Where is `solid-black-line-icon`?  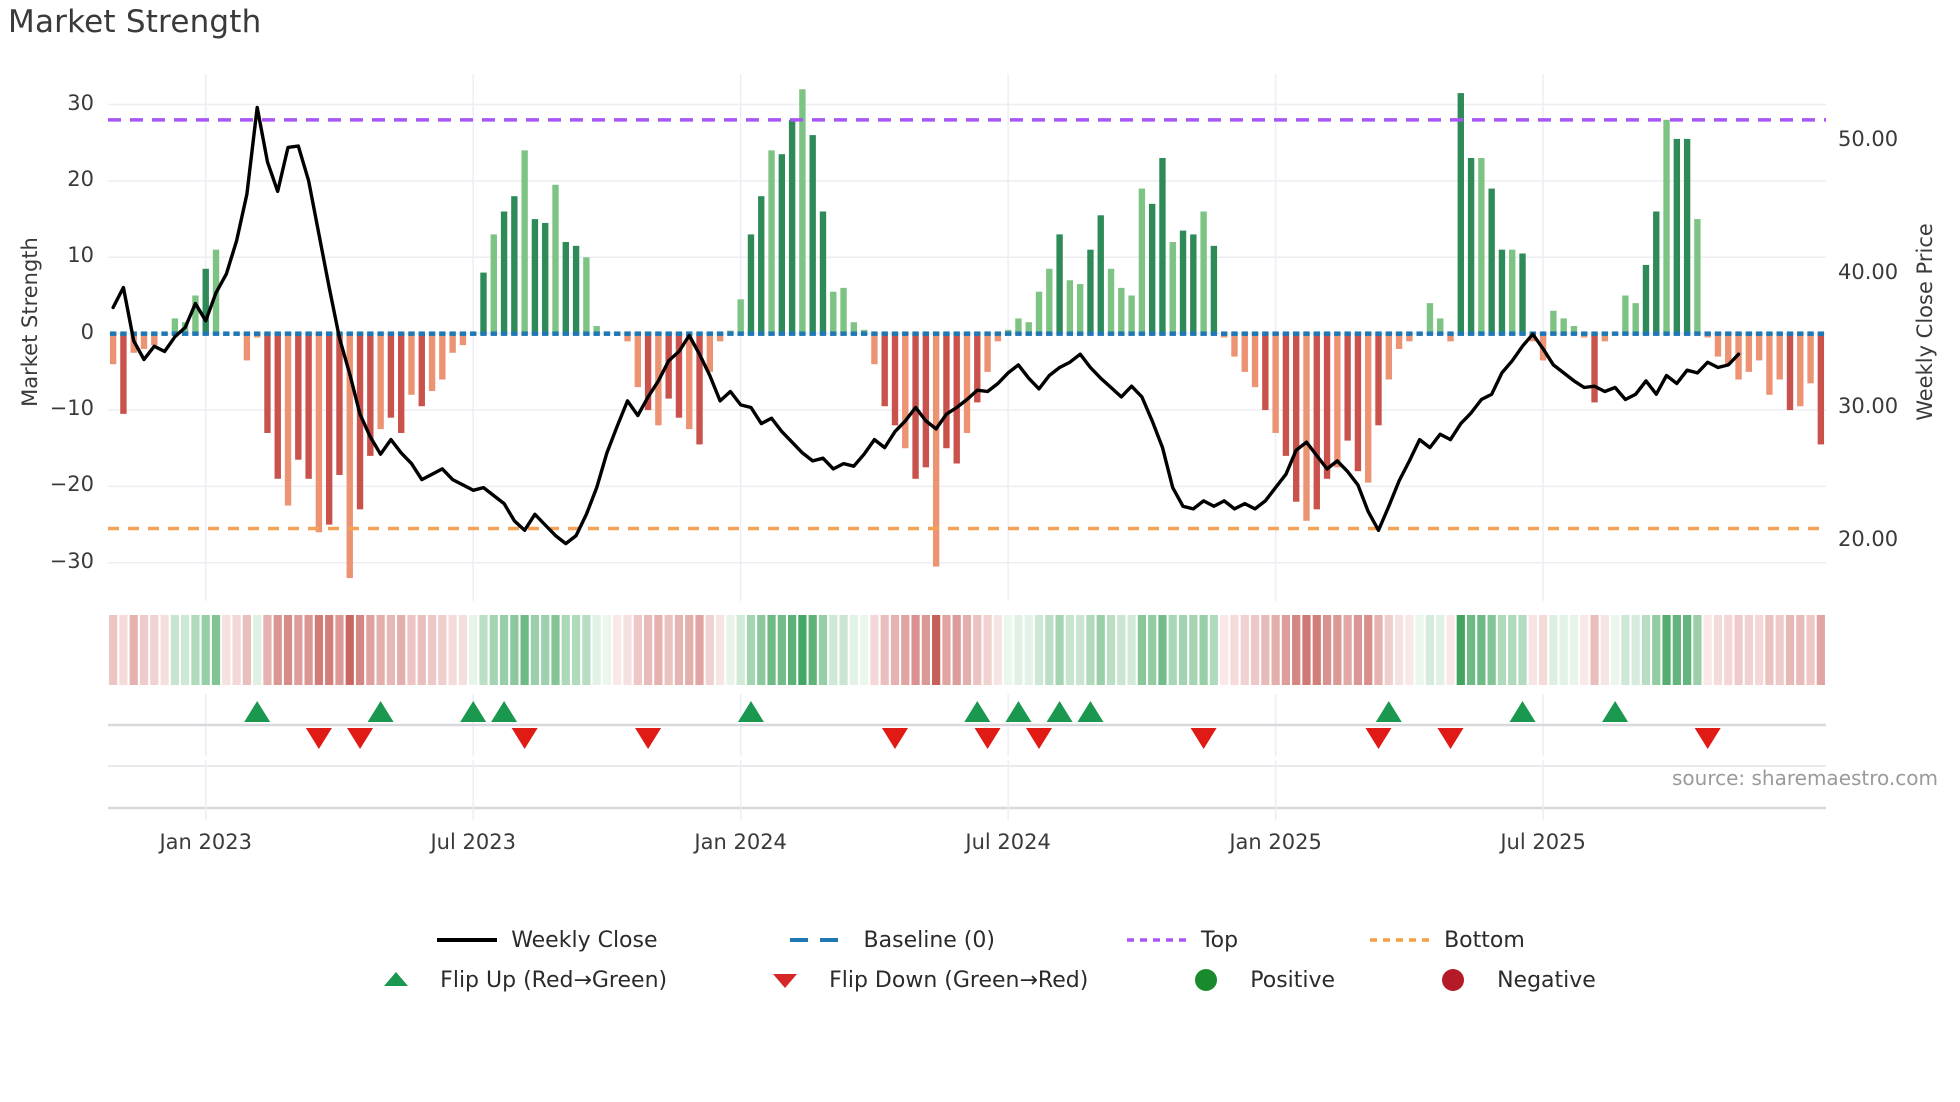
solid-black-line-icon is located at coordinates (467, 940).